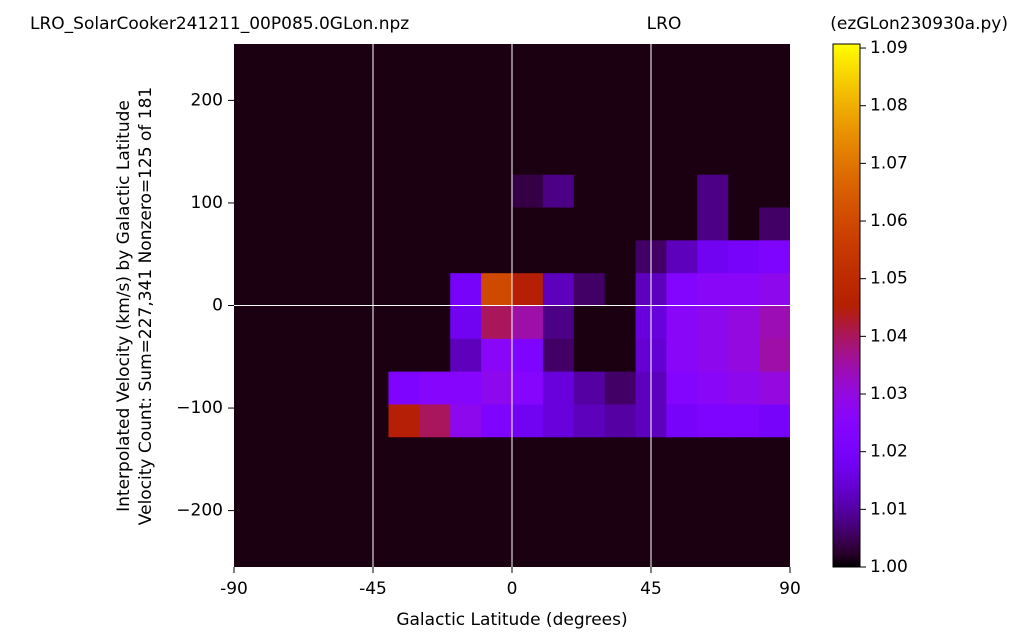 This screenshot has height=644, width=1024. I want to click on colorbar-tick-label: 1.02, so click(889, 452).